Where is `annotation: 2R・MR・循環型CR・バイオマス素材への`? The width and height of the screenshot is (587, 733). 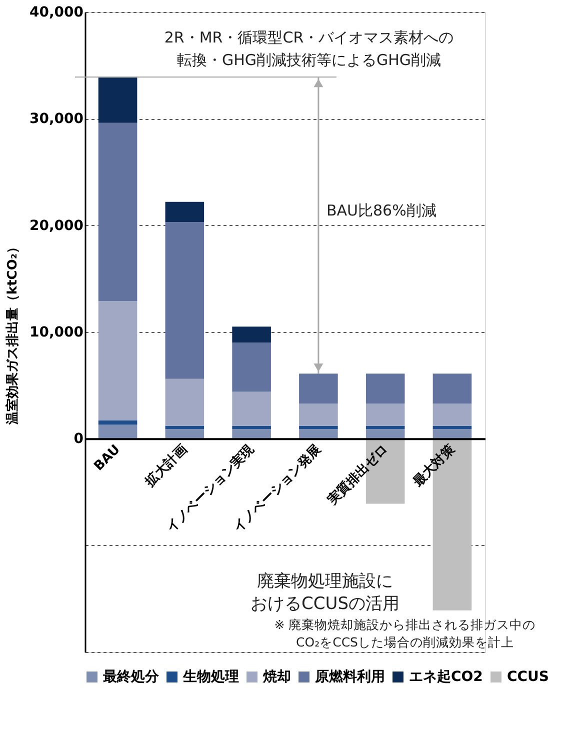 annotation: 2R・MR・循環型CR・バイオマス素材への is located at coordinates (309, 37).